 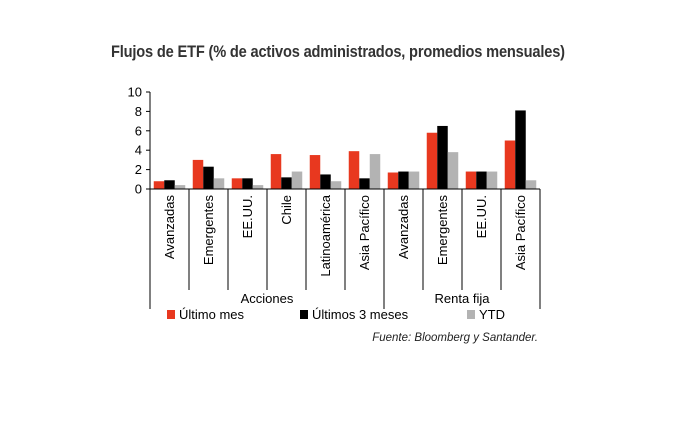 What do you see at coordinates (138, 189) in the screenshot?
I see `y-tick-label: 0` at bounding box center [138, 189].